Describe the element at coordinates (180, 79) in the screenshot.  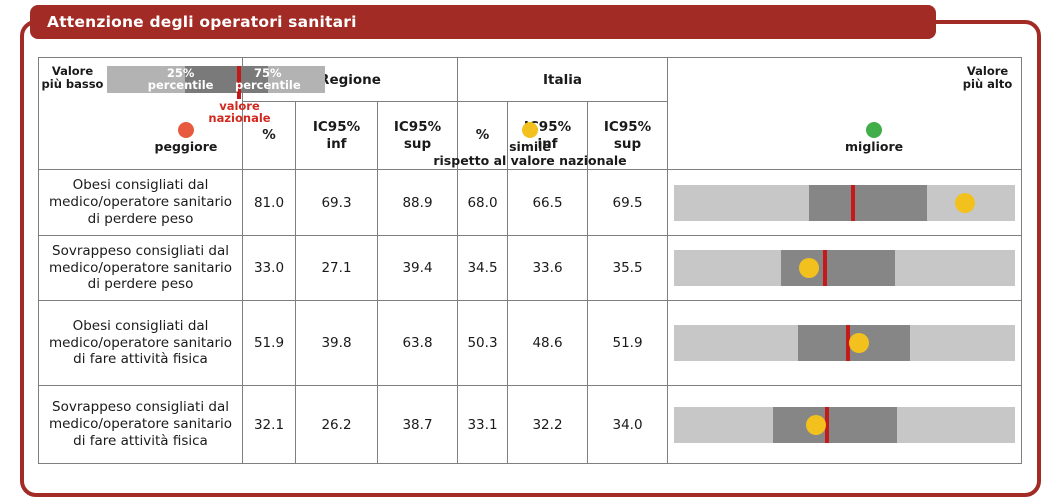
I see `legend-25th-percentile-label: 25% percentile` at that location.